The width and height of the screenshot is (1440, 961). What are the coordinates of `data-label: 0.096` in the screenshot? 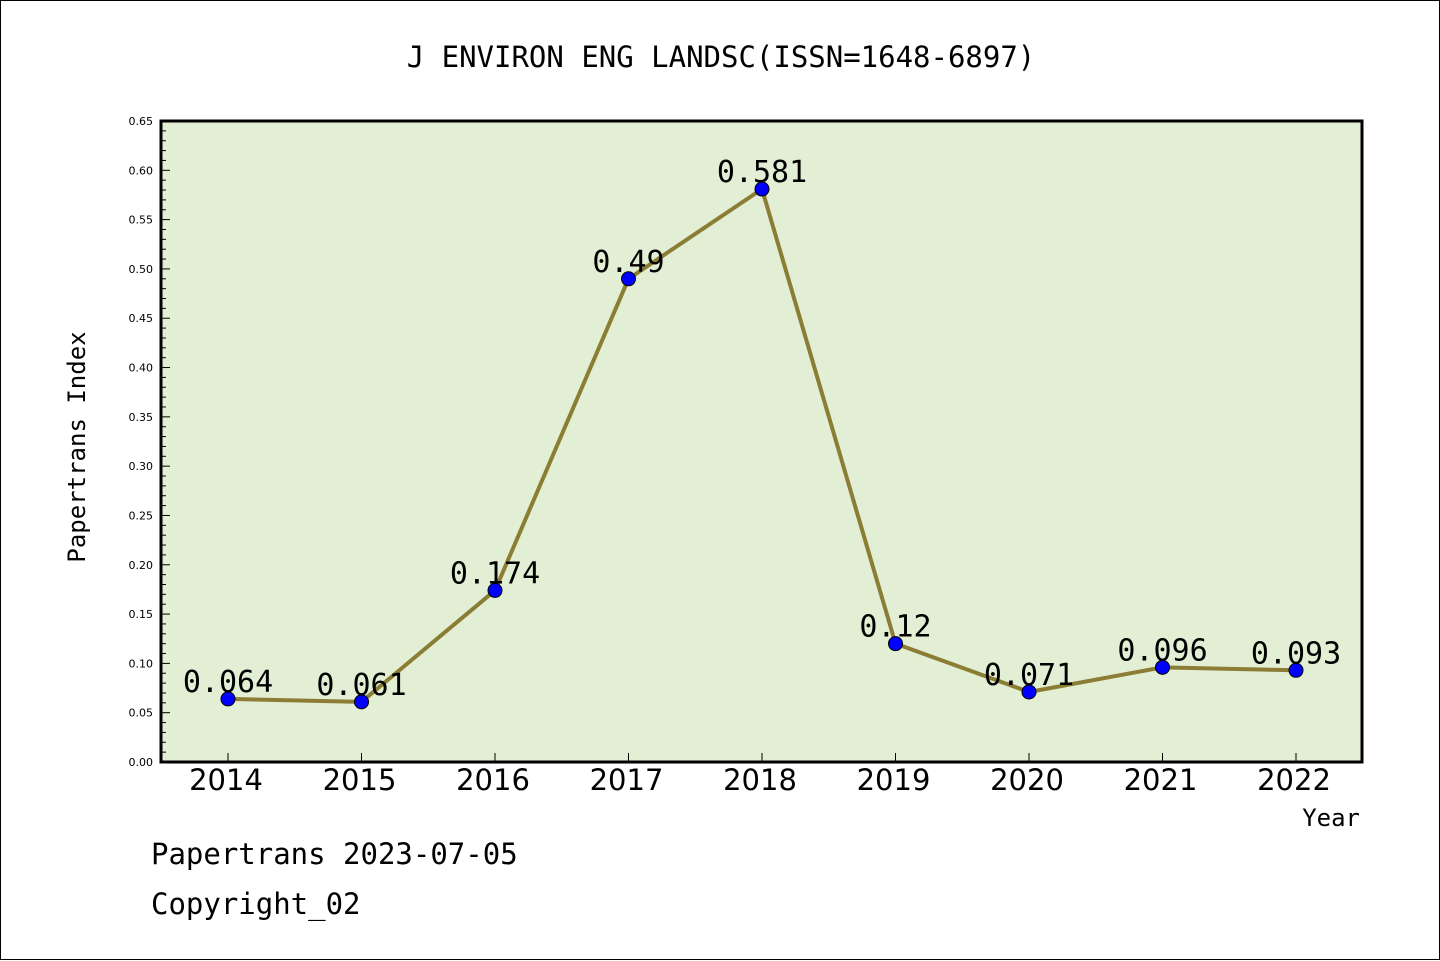 It's located at (1162, 650).